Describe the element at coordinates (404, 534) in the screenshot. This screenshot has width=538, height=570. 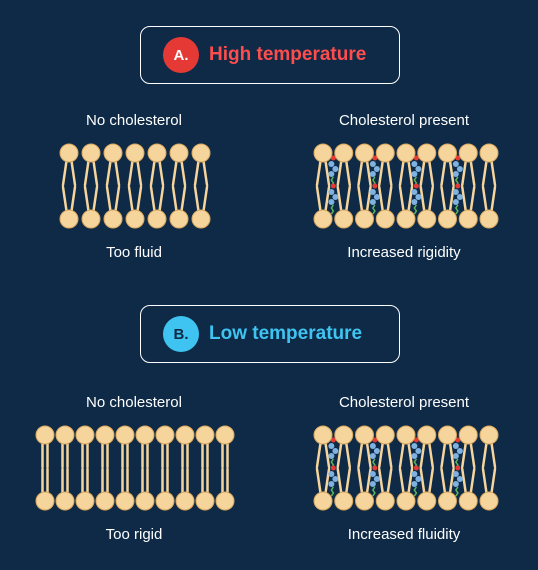
I see `panel-b2-caption: Increased fluidity` at that location.